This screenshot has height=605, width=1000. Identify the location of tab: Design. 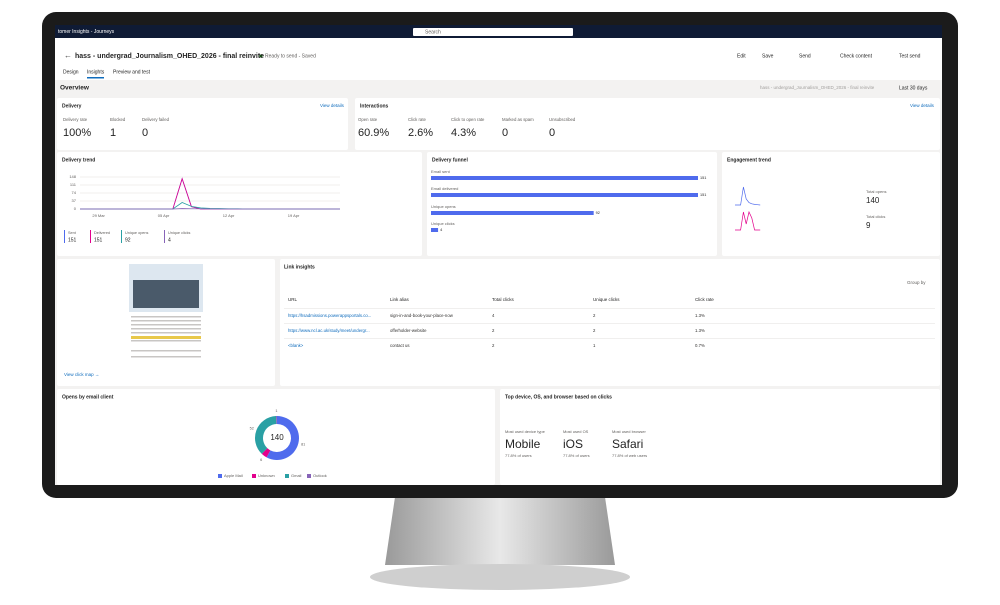
(71, 72).